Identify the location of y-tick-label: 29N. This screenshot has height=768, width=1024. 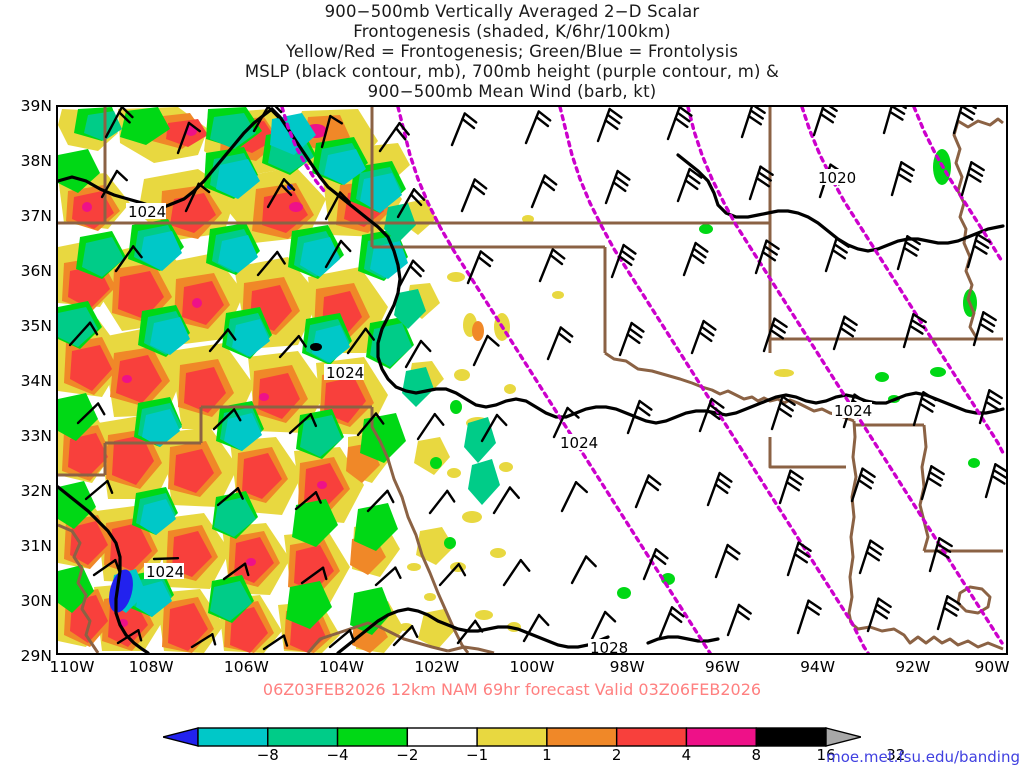
(36, 656).